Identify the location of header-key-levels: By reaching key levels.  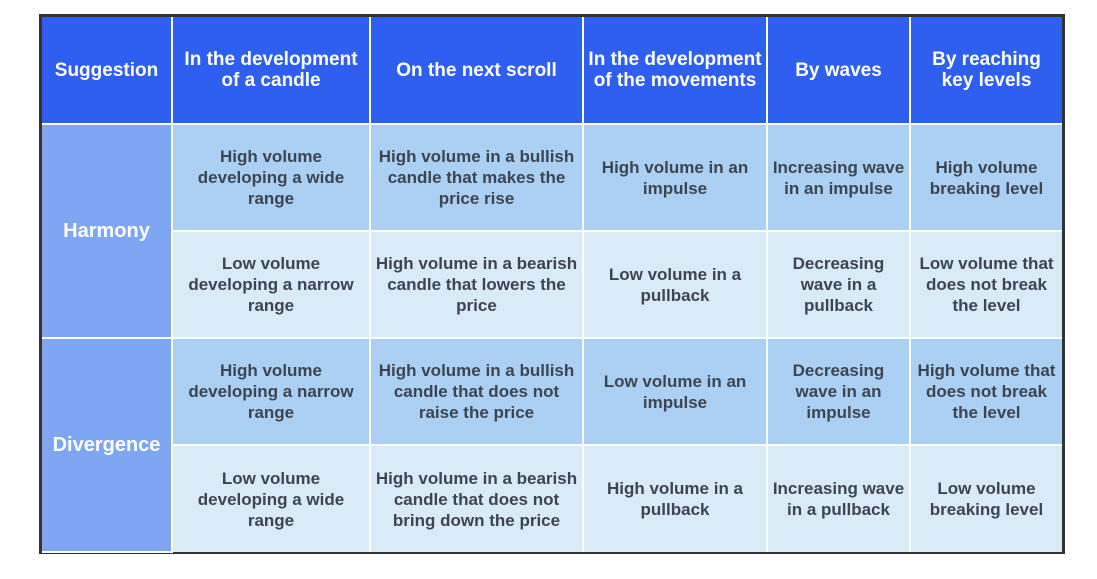
(985, 71).